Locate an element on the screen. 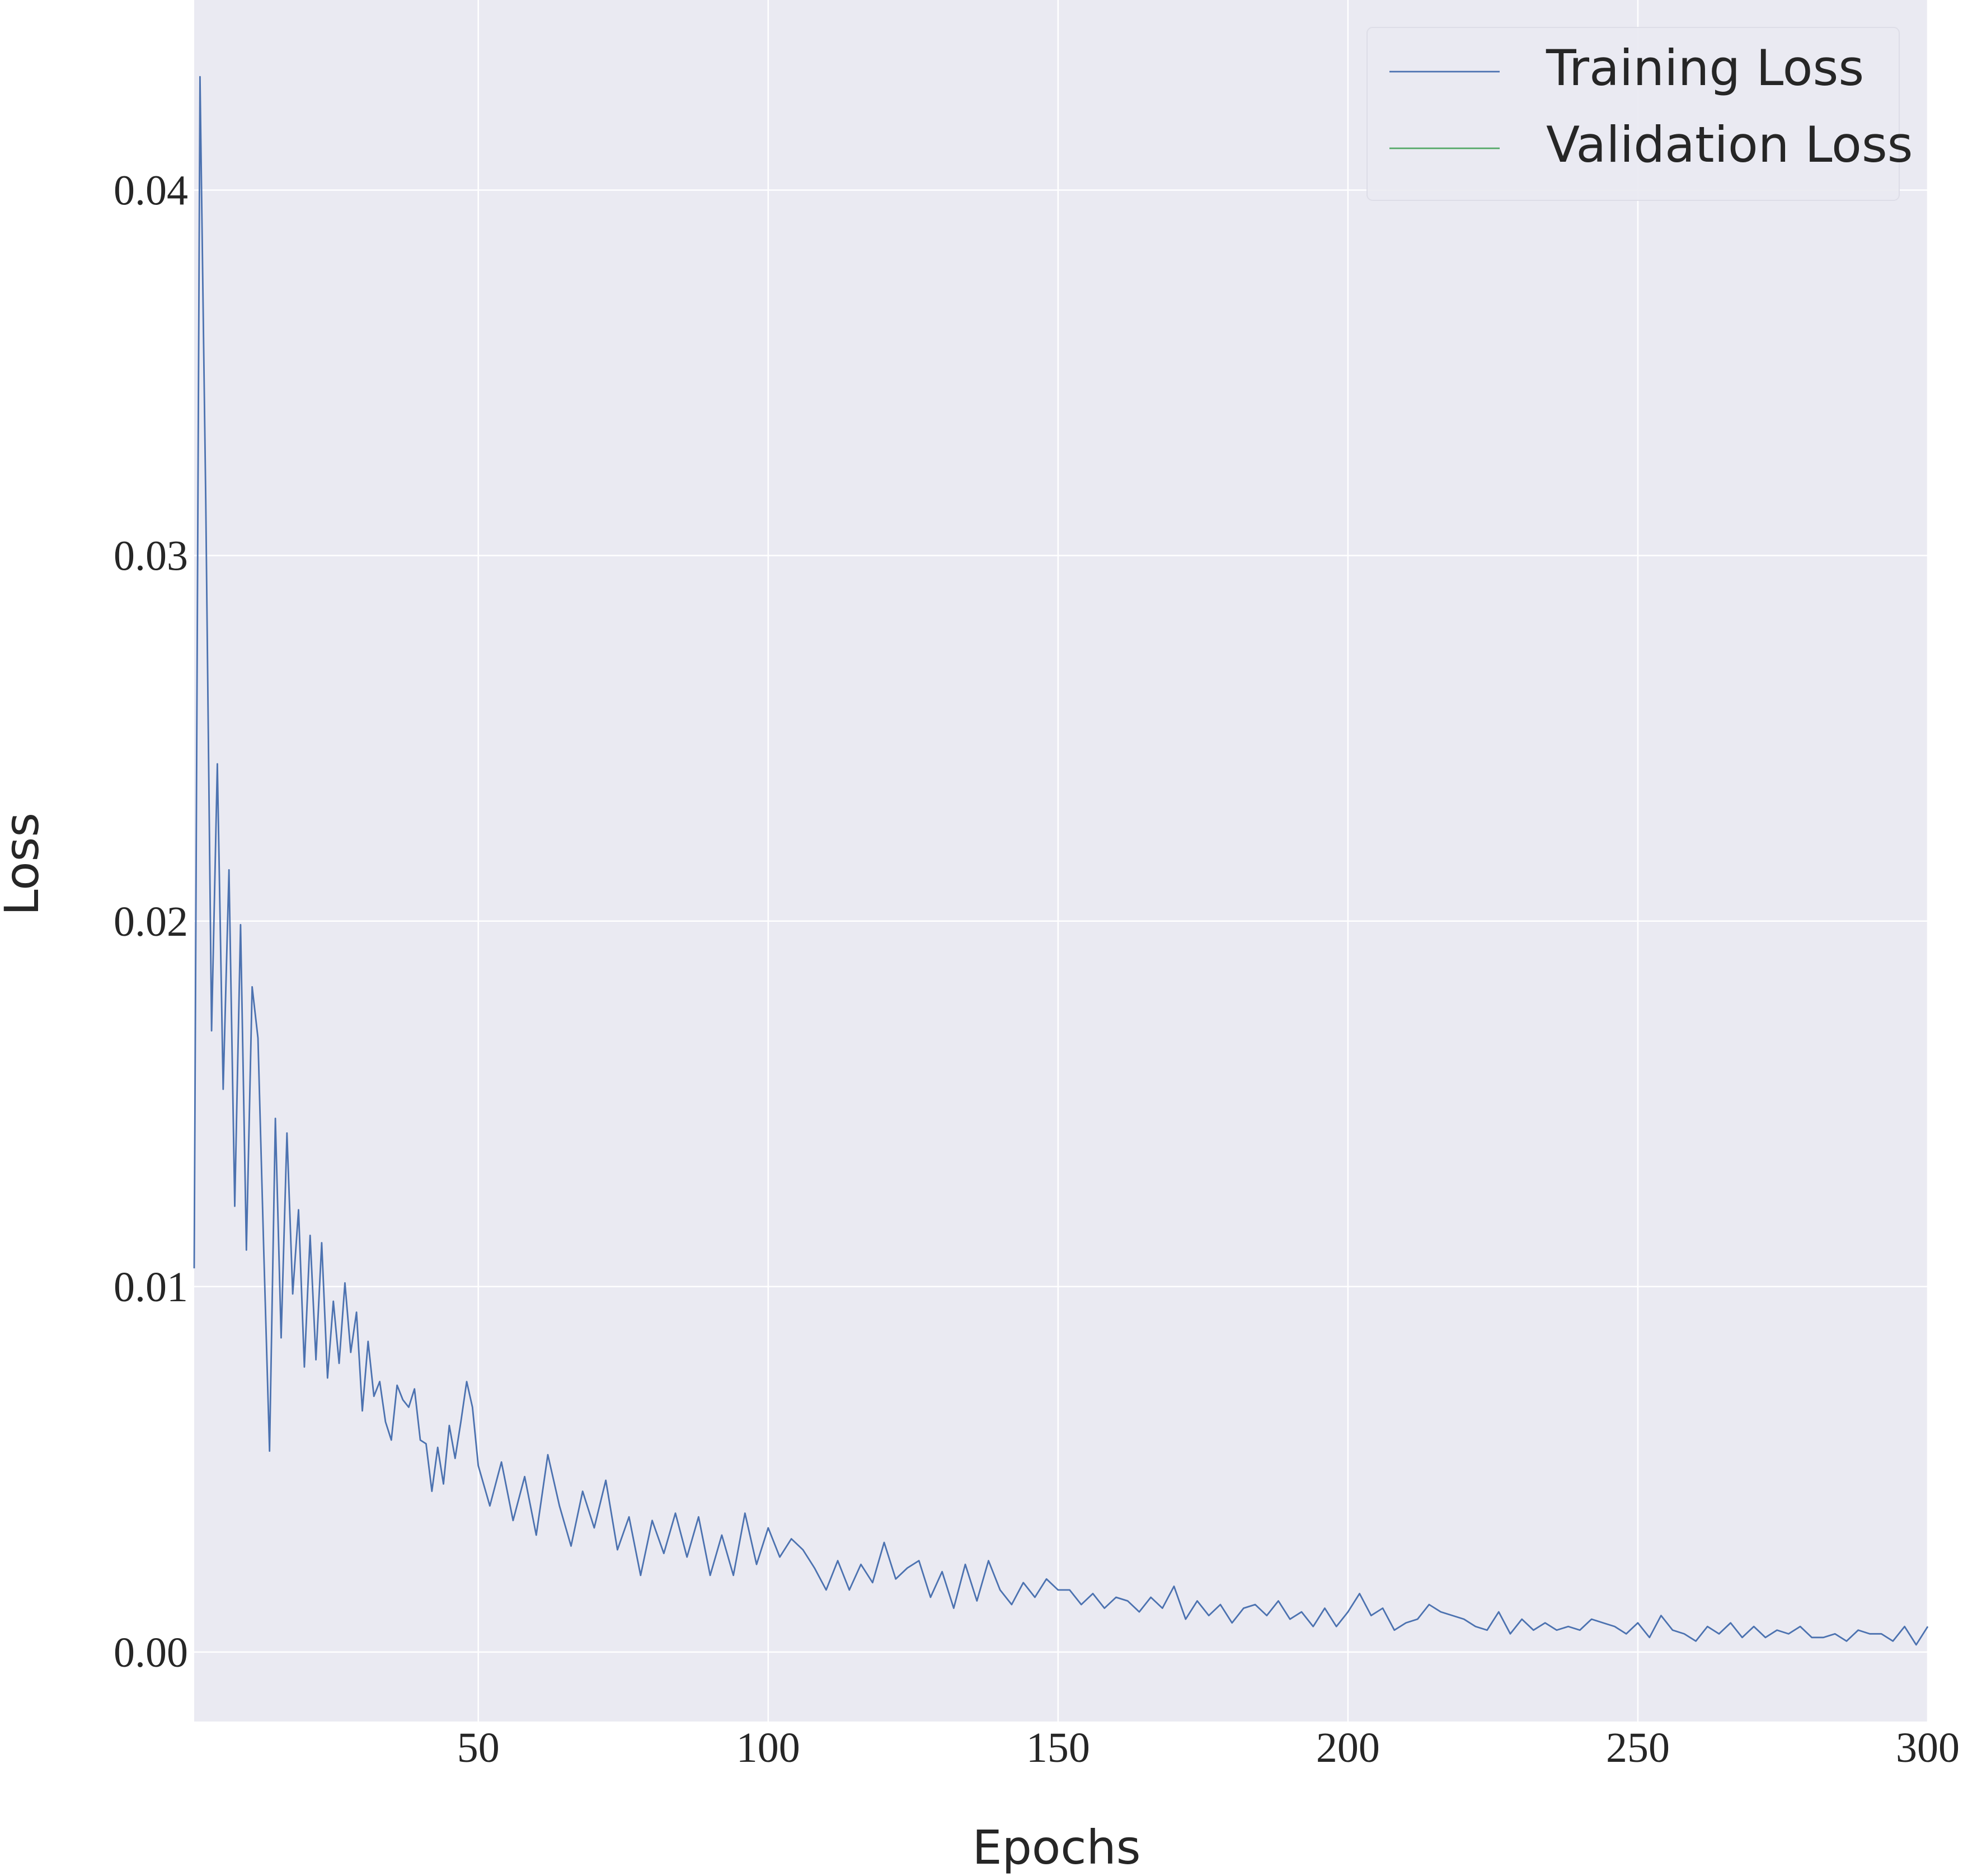  y-axis-label: Loss is located at coordinates (24, 864).